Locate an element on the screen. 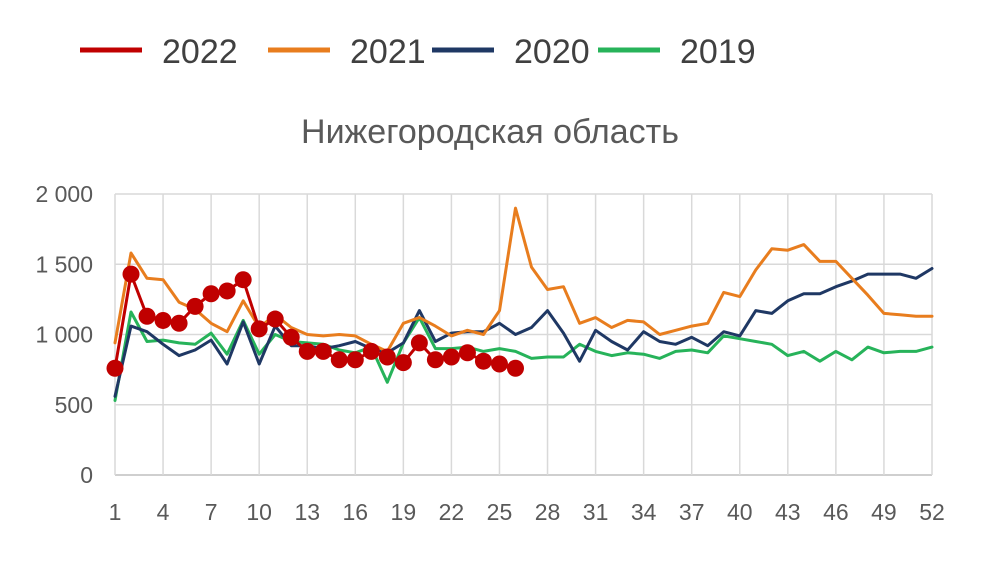  x-tick-label: 10 is located at coordinates (259, 512).